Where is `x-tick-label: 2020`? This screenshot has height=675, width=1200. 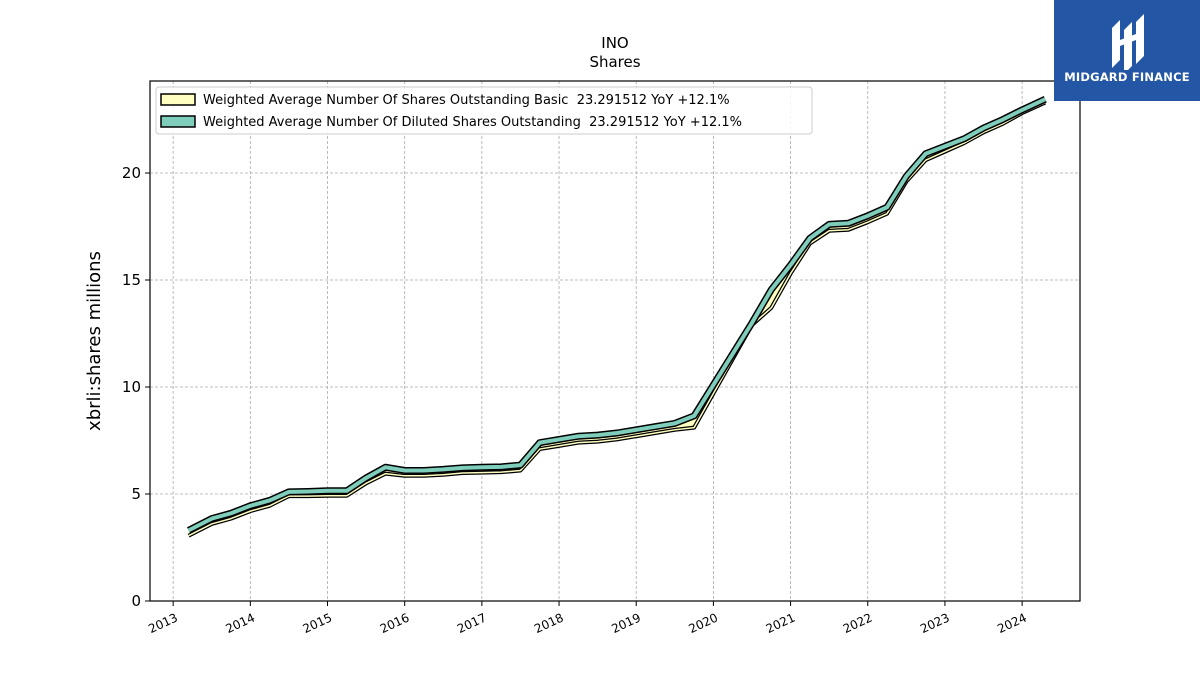 x-tick-label: 2020 is located at coordinates (704, 623).